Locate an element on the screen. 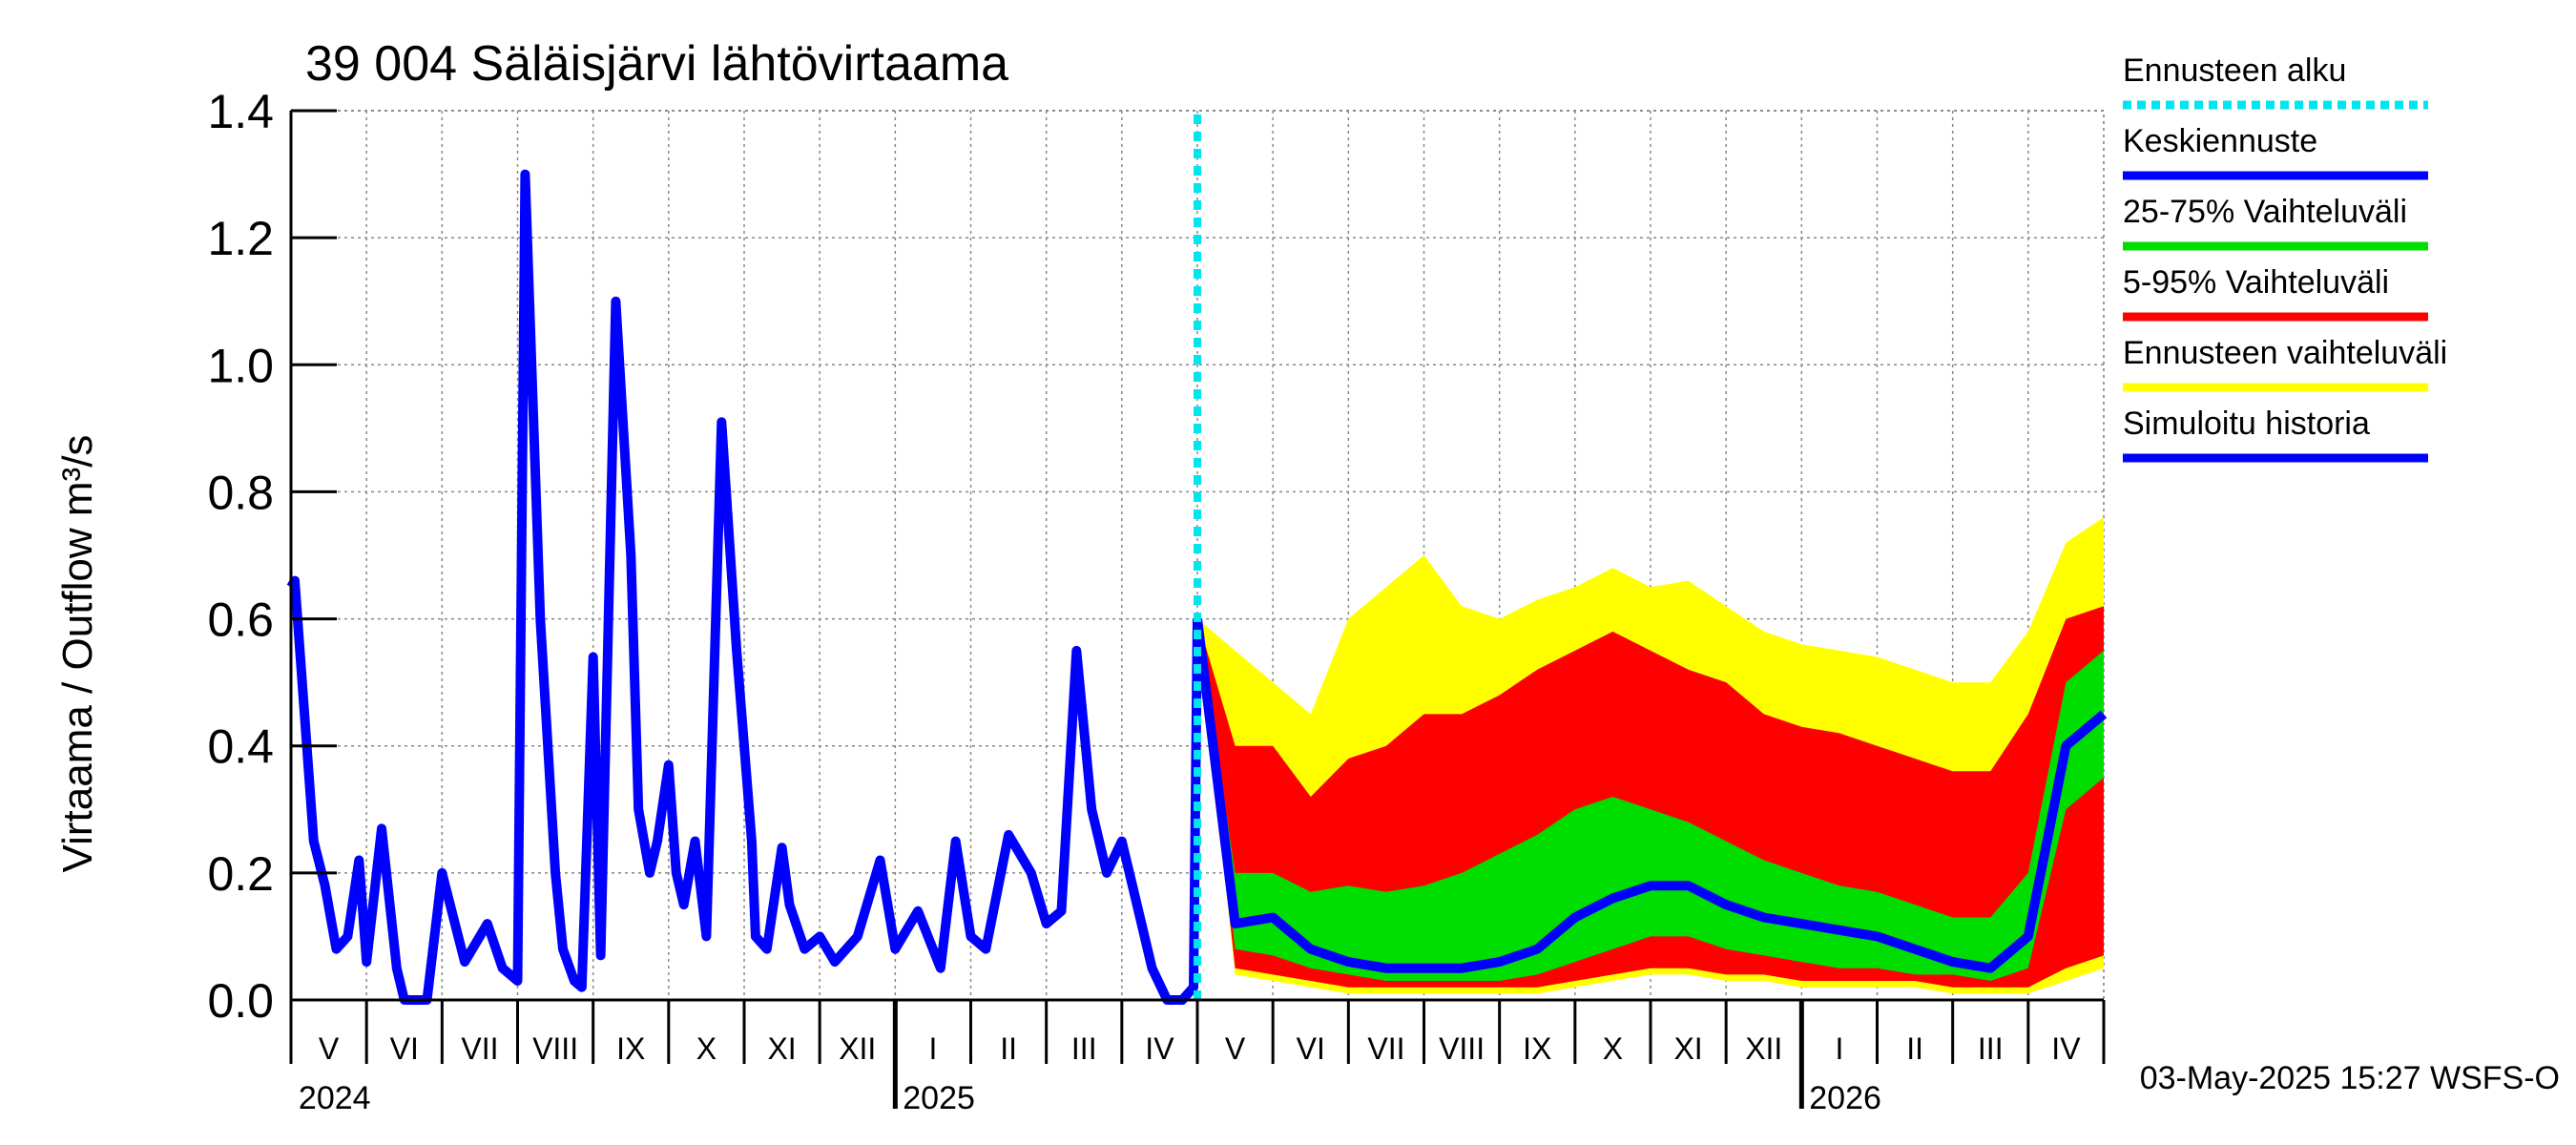 The width and height of the screenshot is (2576, 1145). year-label: 2025 is located at coordinates (939, 1098).